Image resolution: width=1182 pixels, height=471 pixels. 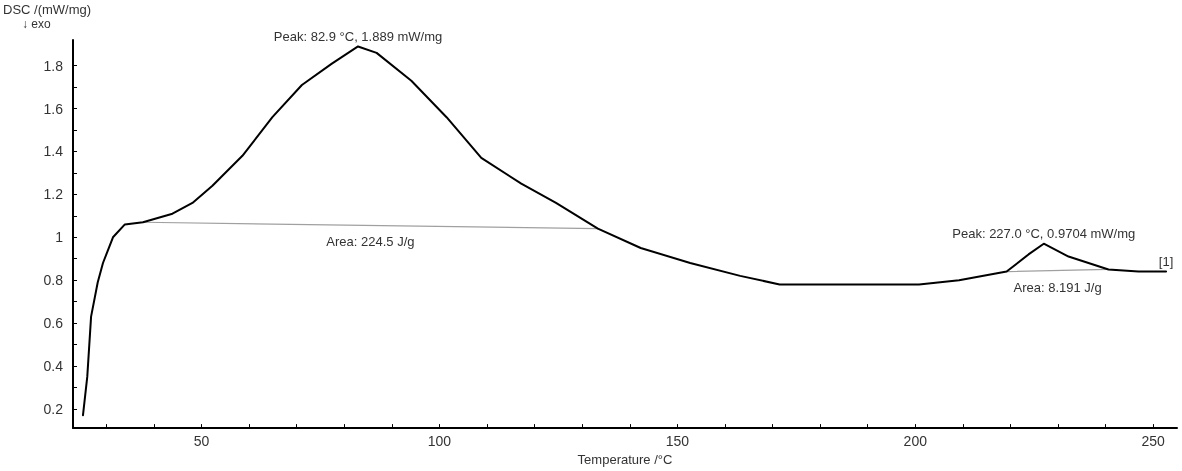 I want to click on annotation: [1], so click(x=1166, y=261).